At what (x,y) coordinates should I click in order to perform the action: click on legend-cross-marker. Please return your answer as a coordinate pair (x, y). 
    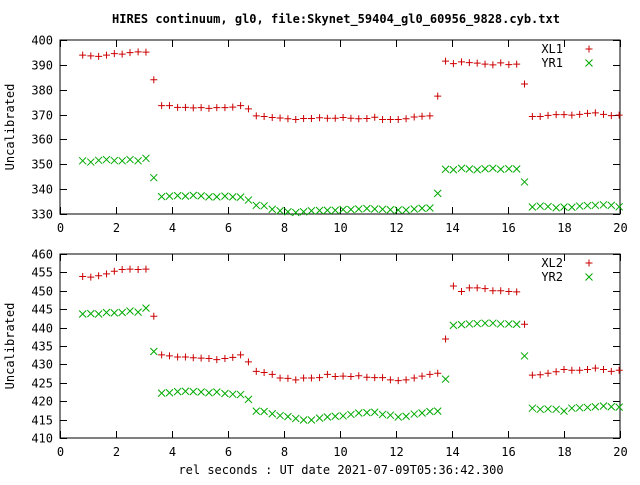
    Looking at the image, I should click on (589, 63).